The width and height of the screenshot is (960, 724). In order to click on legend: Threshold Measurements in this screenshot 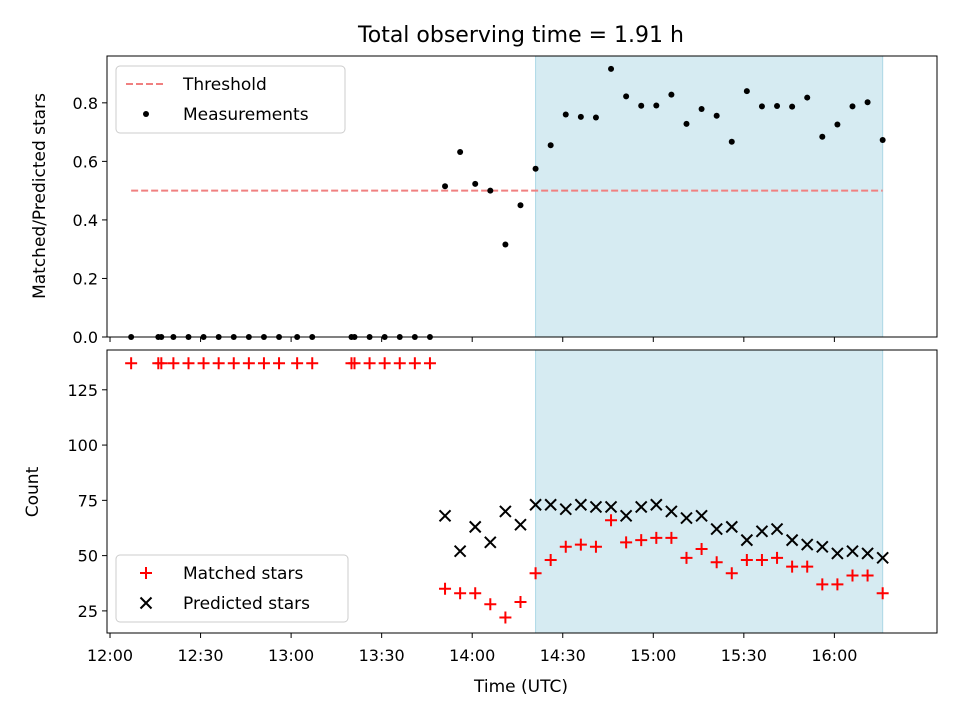, I will do `click(230, 99)`.